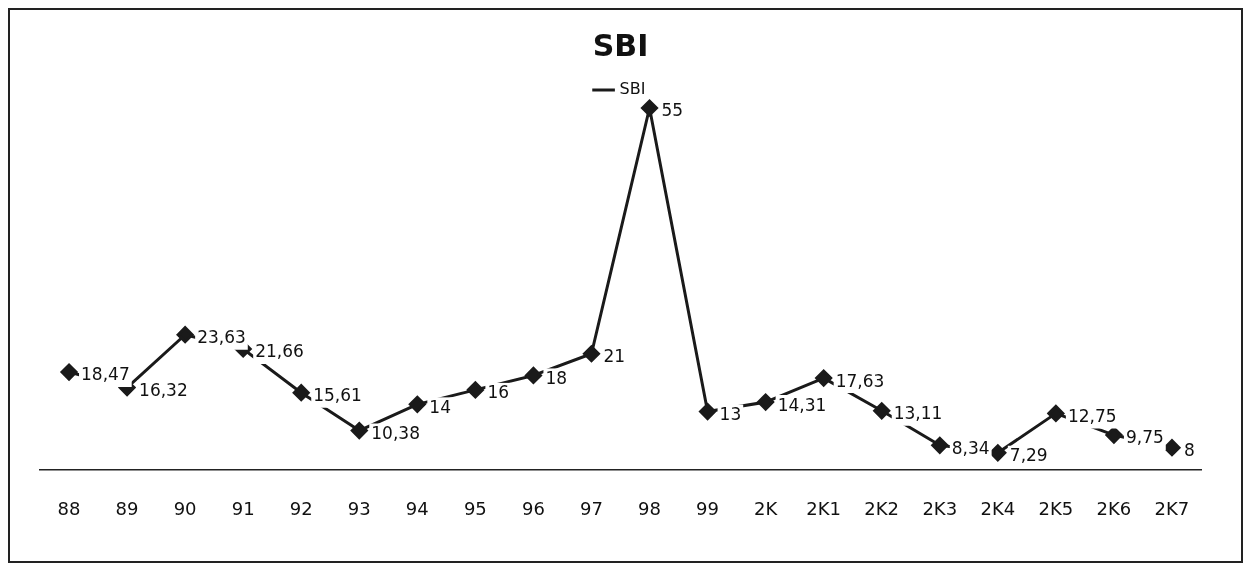 Image resolution: width=1257 pixels, height=578 pixels. Describe the element at coordinates (1092, 415) in the screenshot. I see `data-label: 12,75` at that location.